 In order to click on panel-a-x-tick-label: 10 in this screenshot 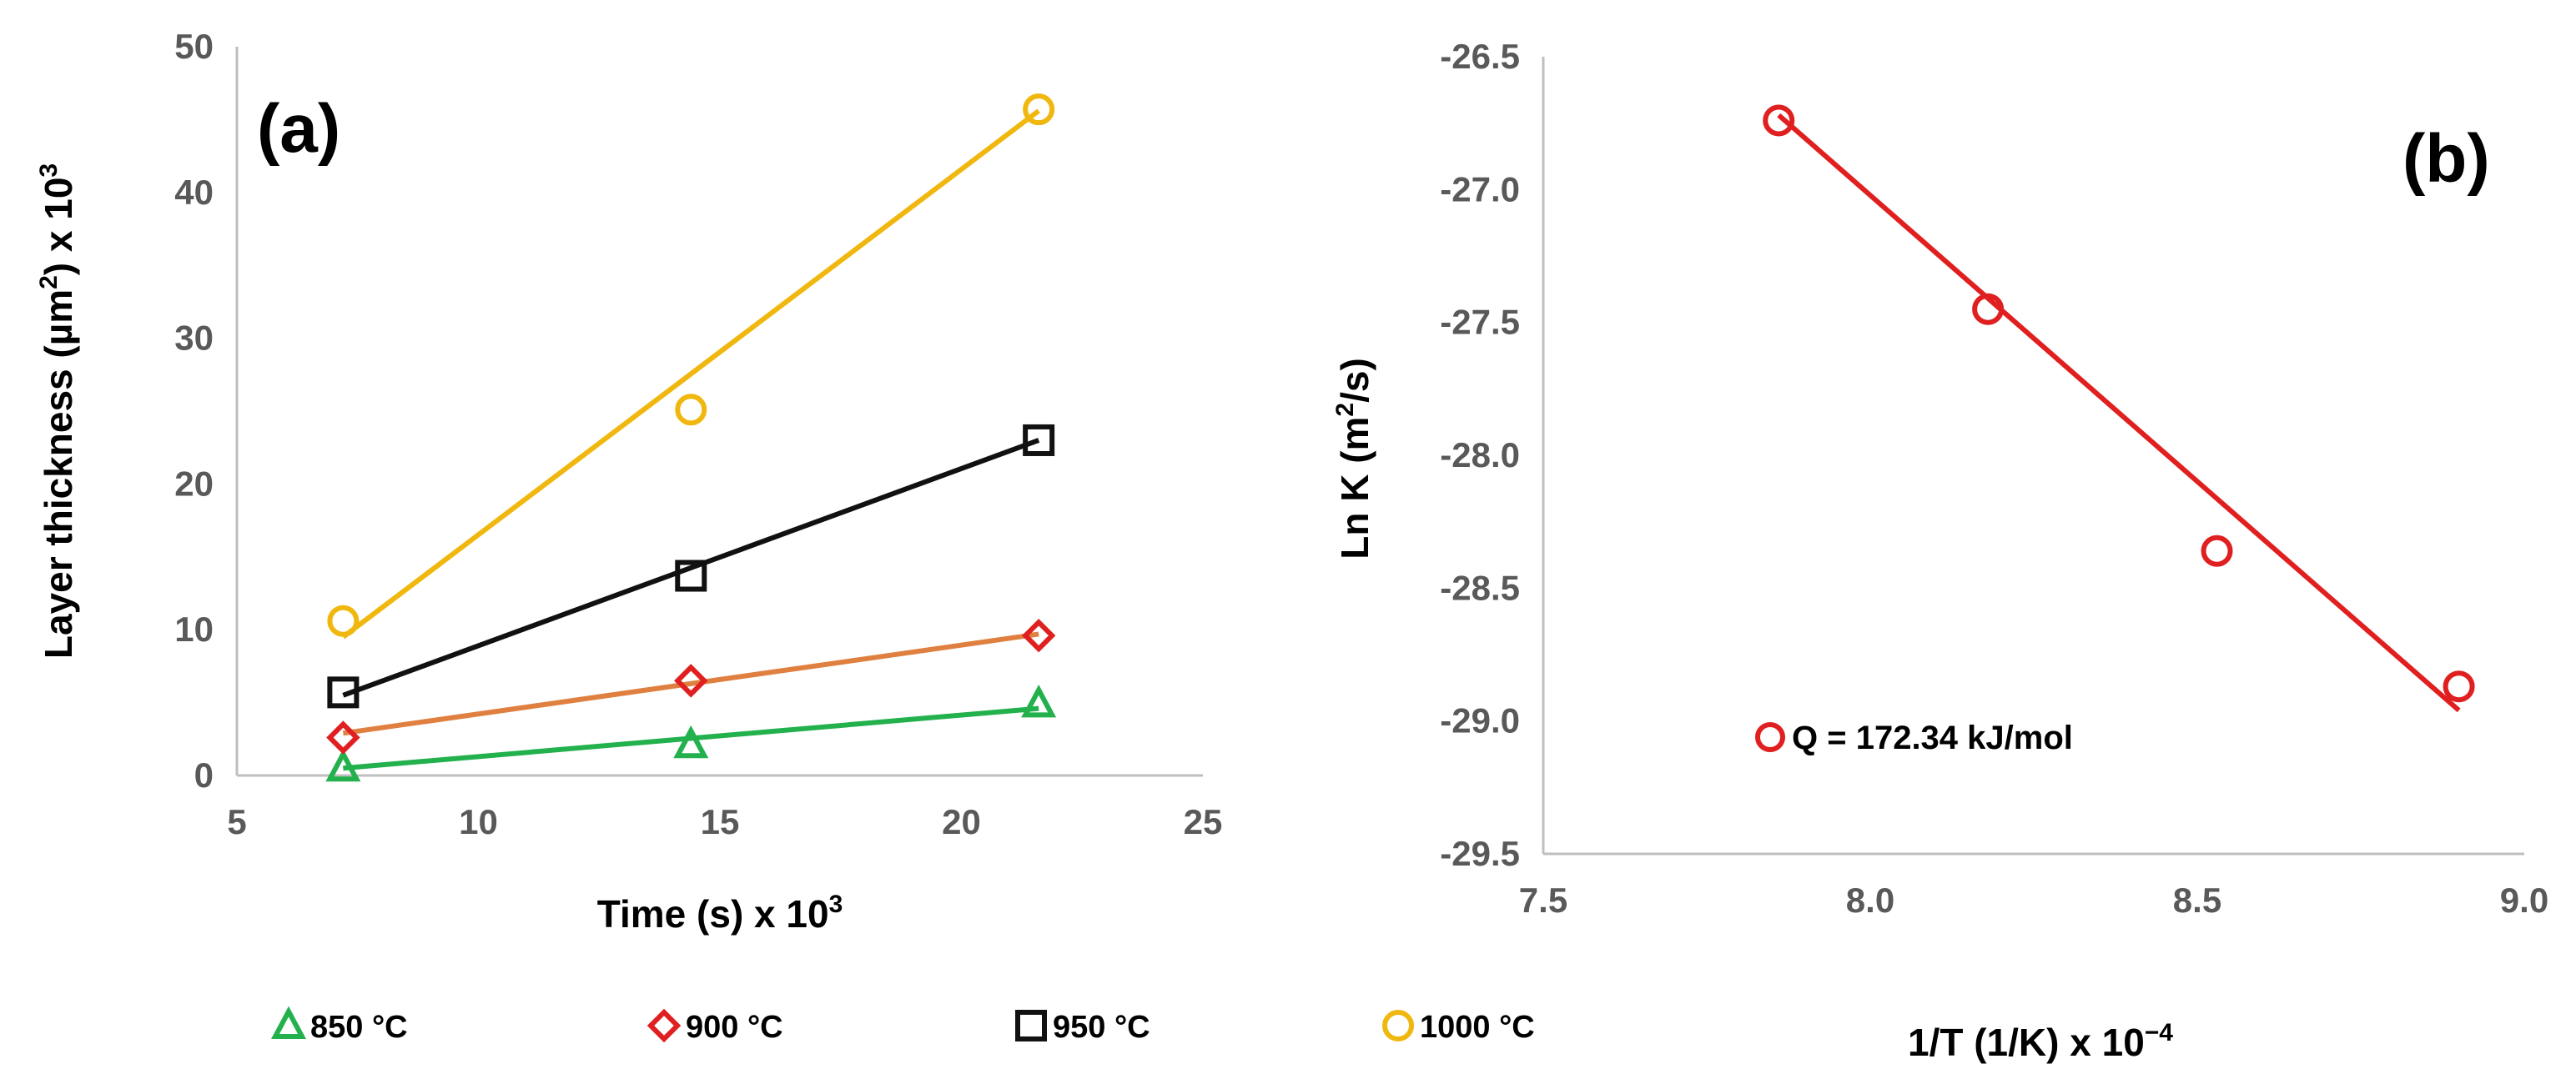, I will do `click(478, 821)`.